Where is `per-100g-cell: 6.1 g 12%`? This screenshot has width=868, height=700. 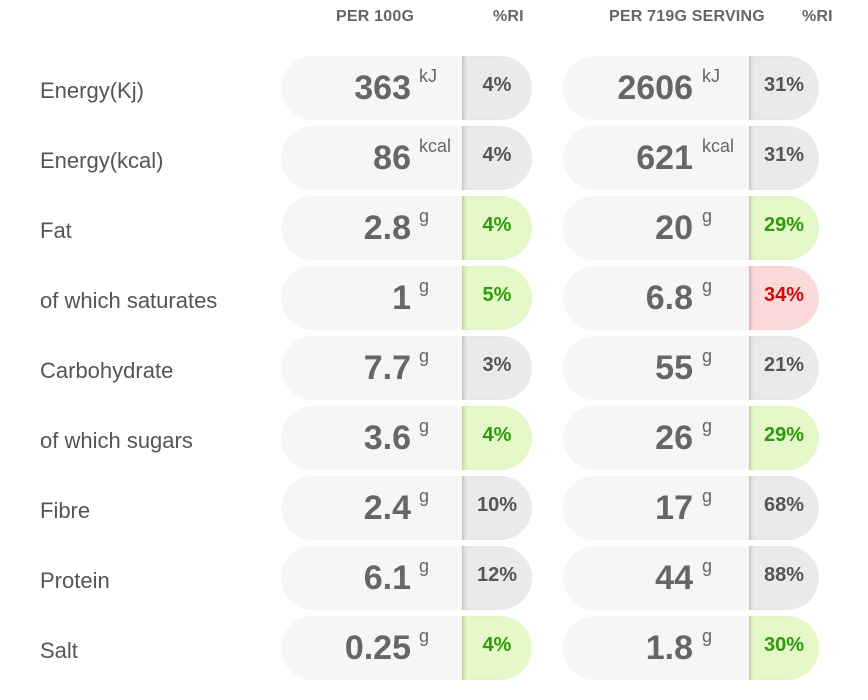 per-100g-cell: 6.1 g 12% is located at coordinates (406, 578).